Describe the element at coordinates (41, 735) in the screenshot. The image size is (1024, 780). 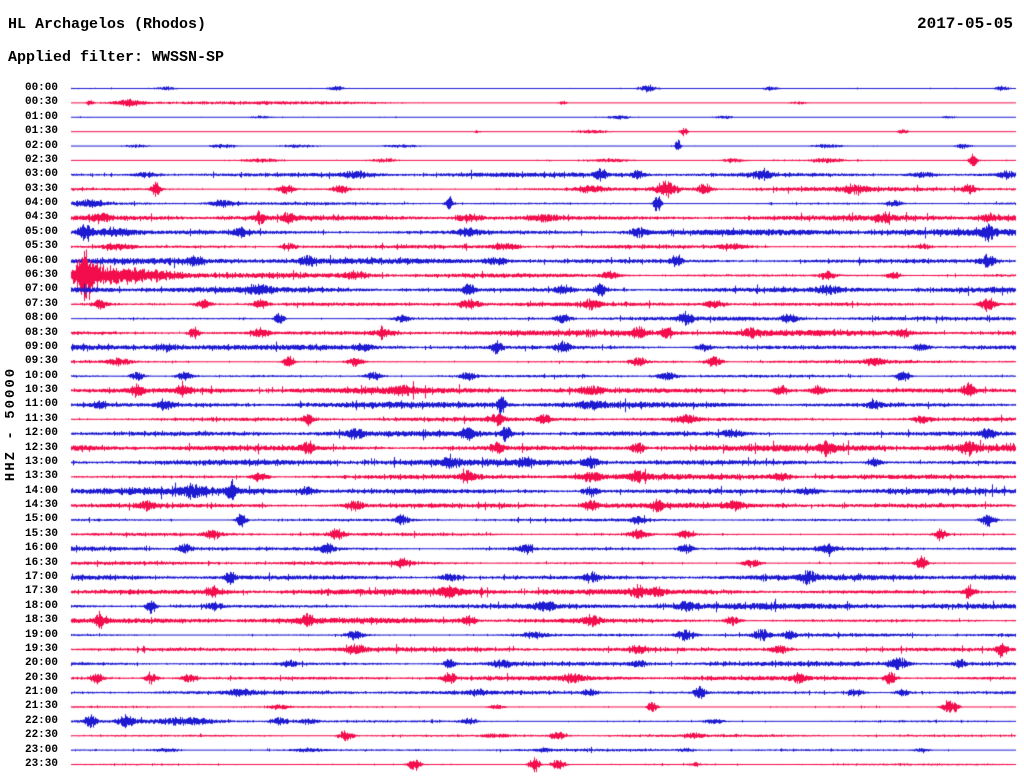
I see `trace-time-label: 22:30` at that location.